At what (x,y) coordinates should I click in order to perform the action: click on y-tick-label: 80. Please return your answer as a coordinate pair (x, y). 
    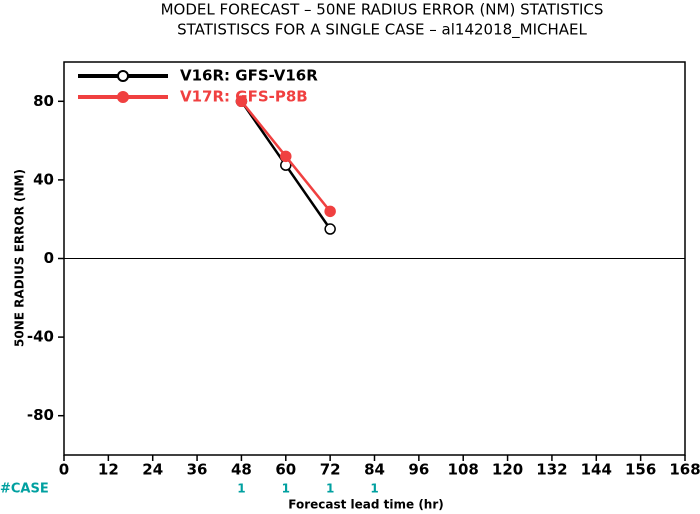
    Looking at the image, I should click on (43, 101).